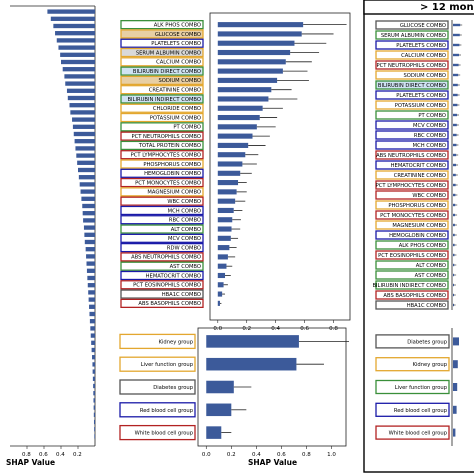 The width and height of the screenshot is (474, 474). What do you see at coordinates (172, 174) in the screenshot?
I see `middle-feature-label: HEMOGLOBIN COMBO` at bounding box center [172, 174].